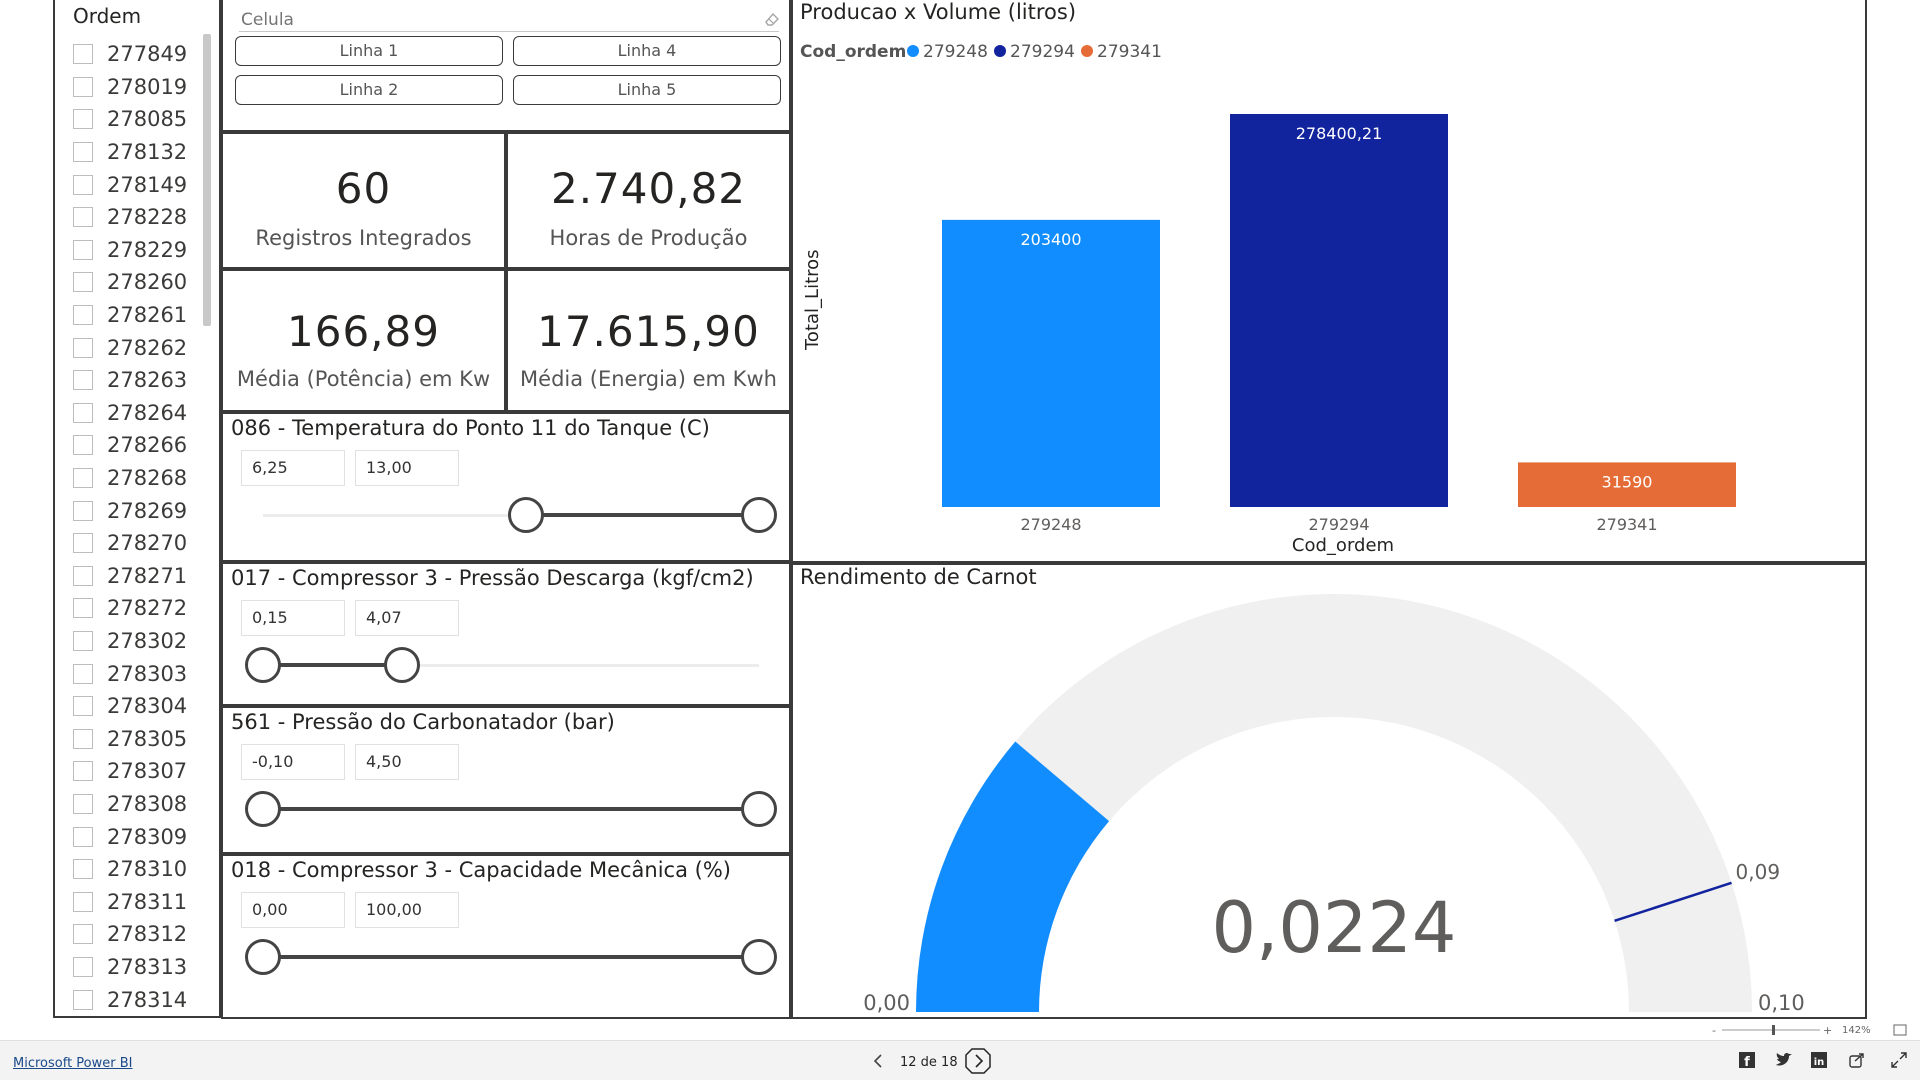 The image size is (1920, 1080). Describe the element at coordinates (1747, 1060) in the screenshot. I see `facebook-icon: f` at that location.